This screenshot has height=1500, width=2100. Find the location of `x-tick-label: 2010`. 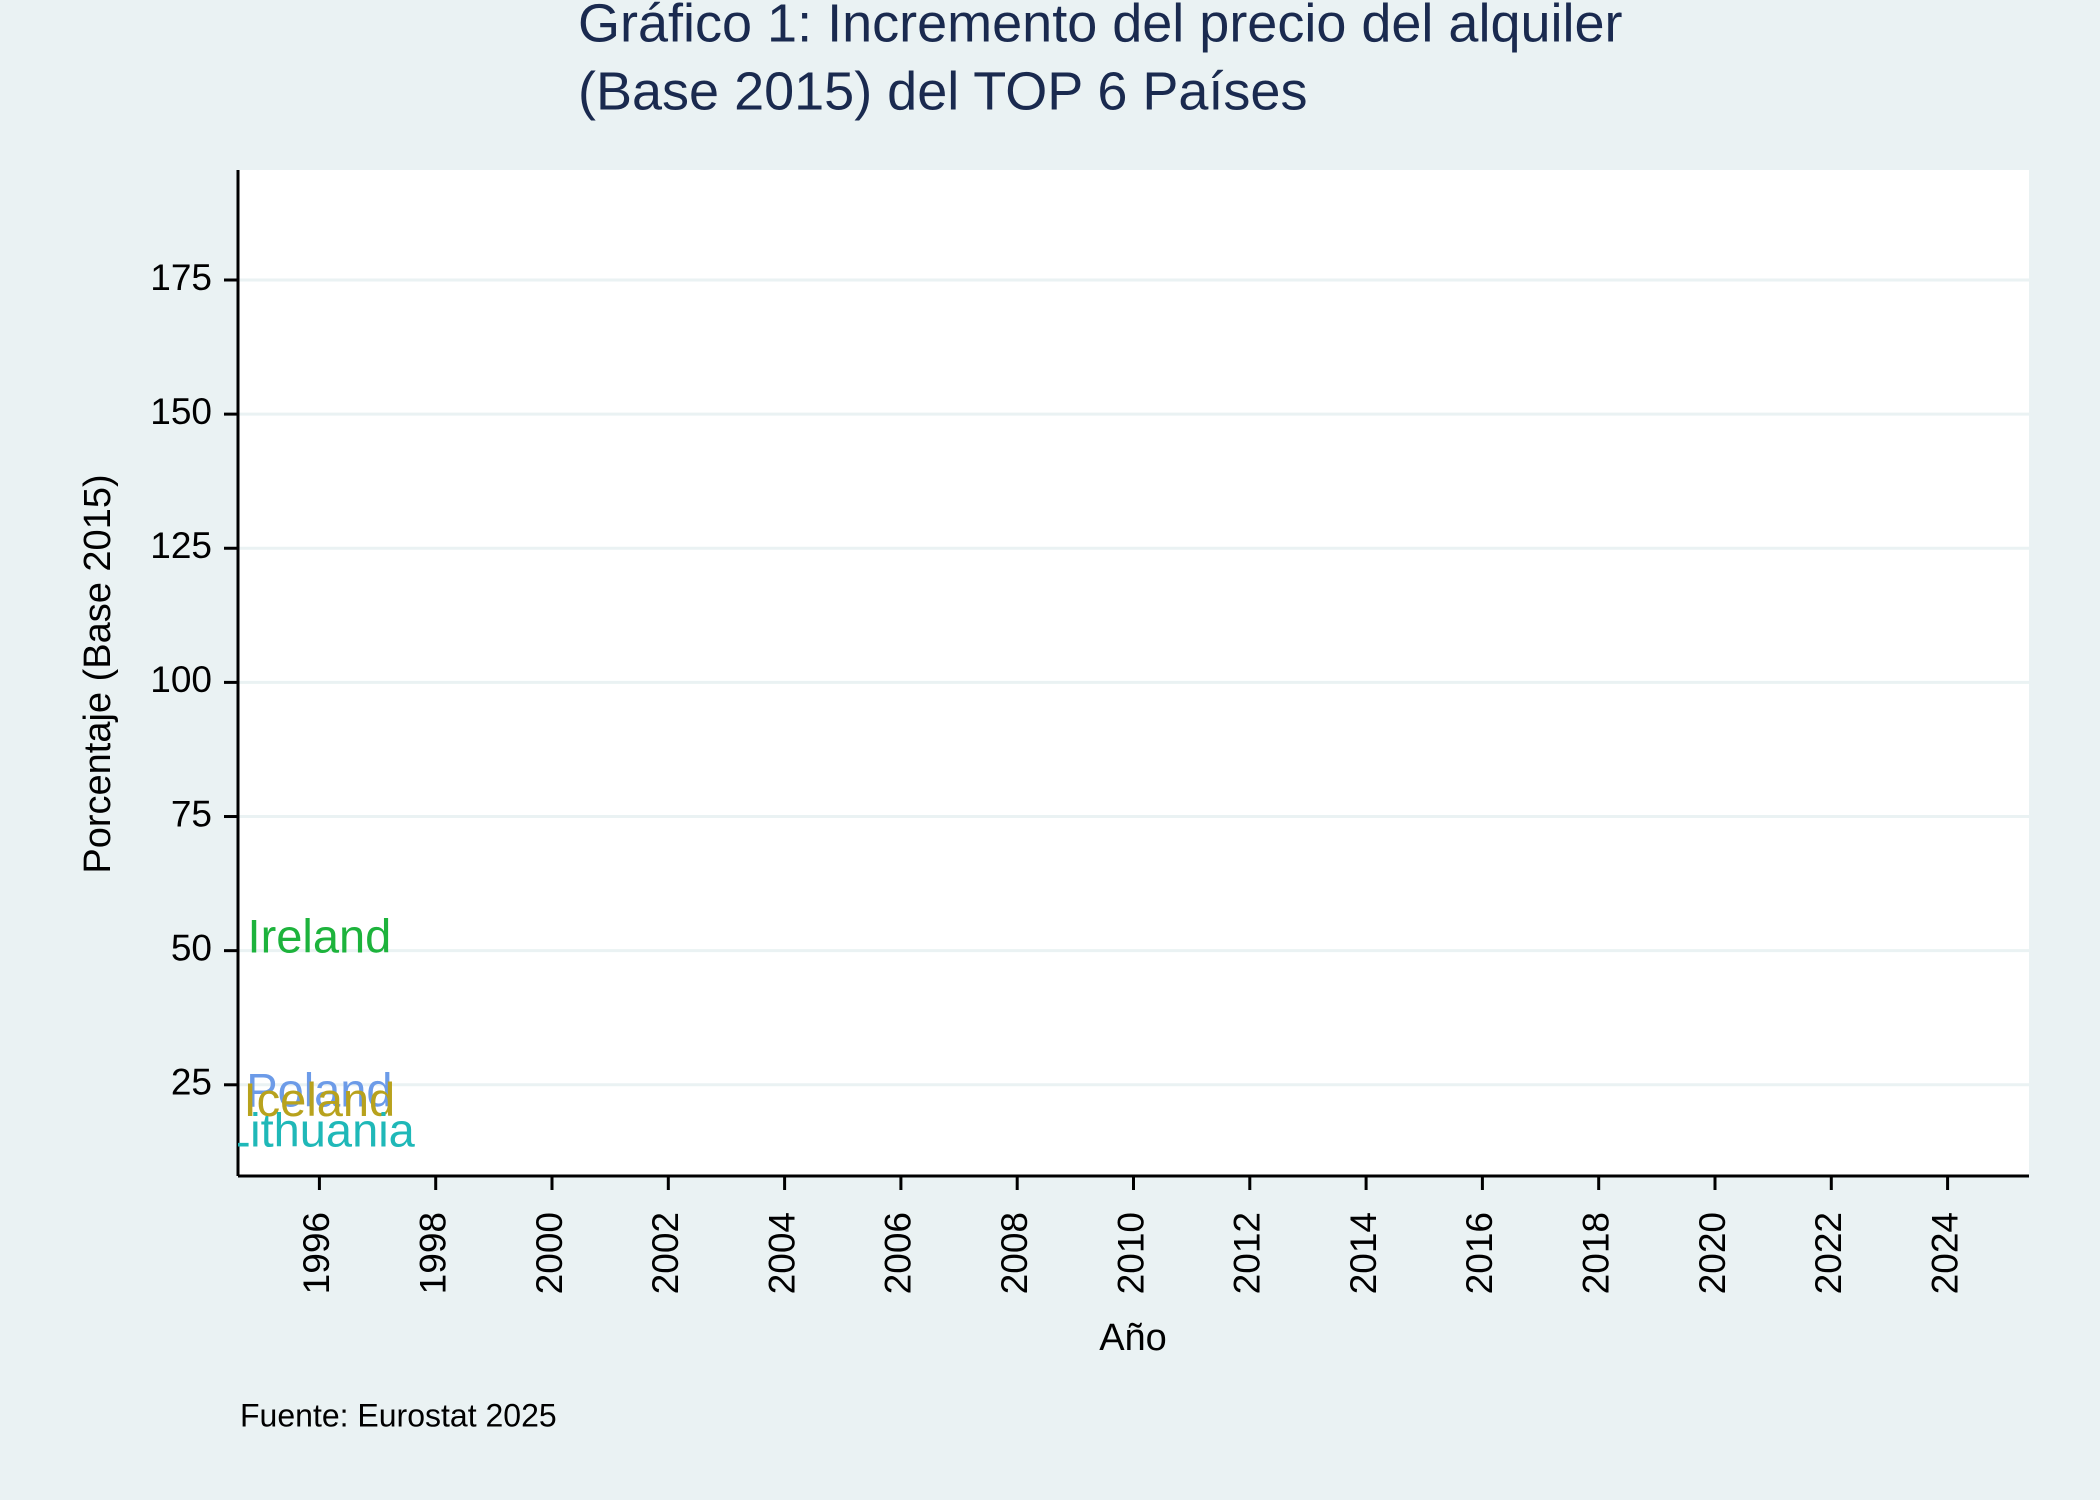

x-tick-label: 2010 is located at coordinates (1130, 1253).